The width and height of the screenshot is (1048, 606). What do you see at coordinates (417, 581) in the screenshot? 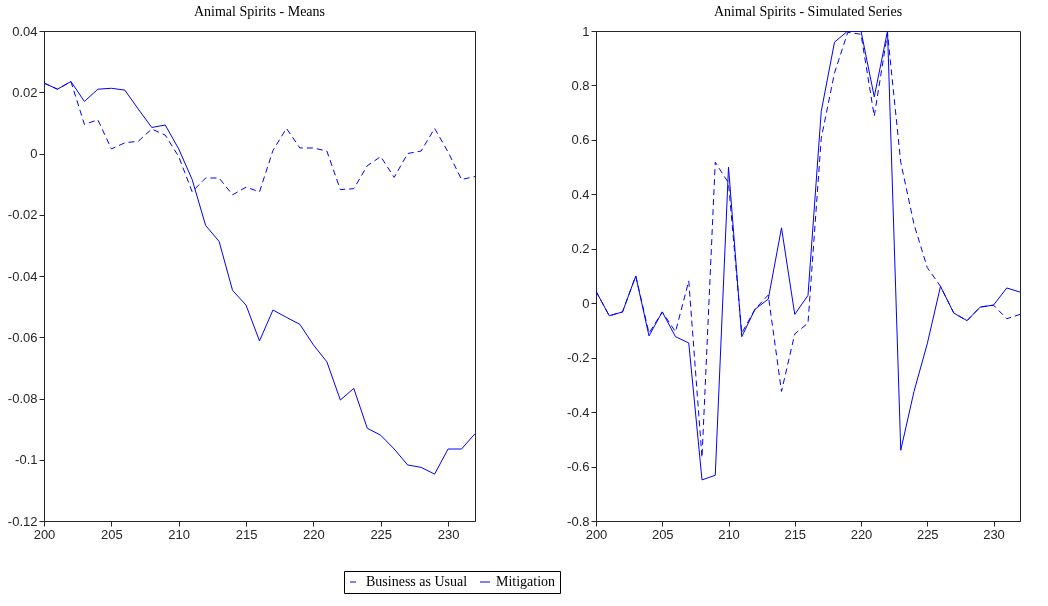
I see `legend-label: Business as Usual` at bounding box center [417, 581].